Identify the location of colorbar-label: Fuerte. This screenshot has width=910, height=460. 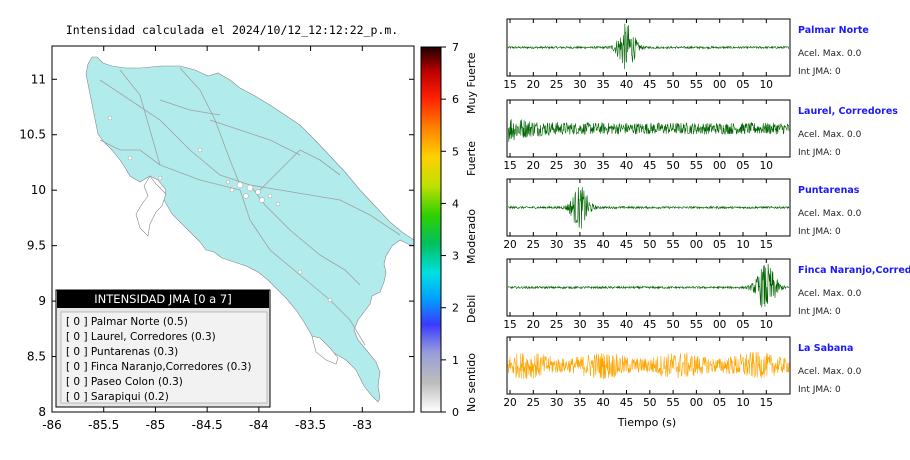
(471, 158).